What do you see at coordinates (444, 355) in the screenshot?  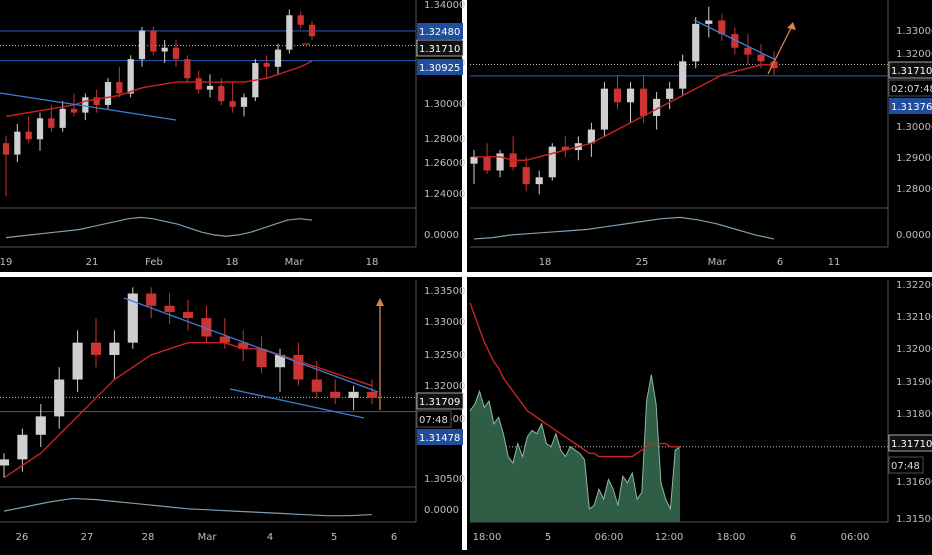 I see `panel-bottom-left-y-tick: 1.32500` at bounding box center [444, 355].